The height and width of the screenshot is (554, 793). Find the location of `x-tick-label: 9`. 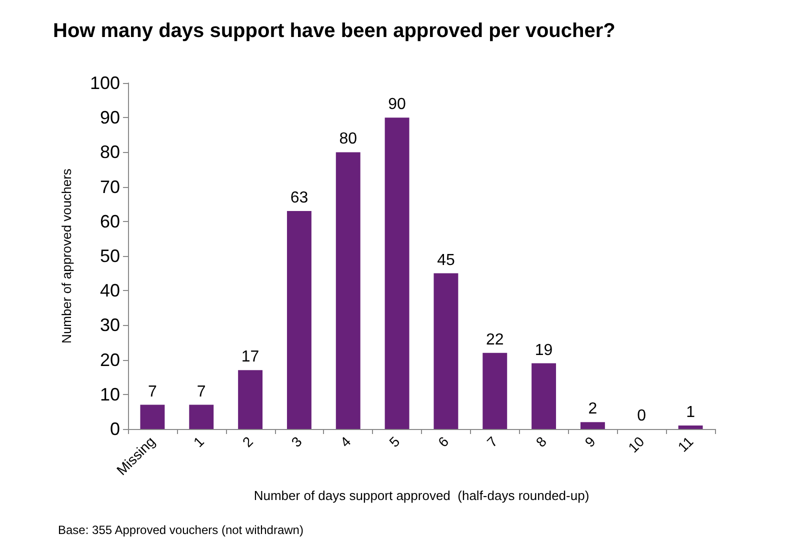

x-tick-label: 9 is located at coordinates (590, 441).